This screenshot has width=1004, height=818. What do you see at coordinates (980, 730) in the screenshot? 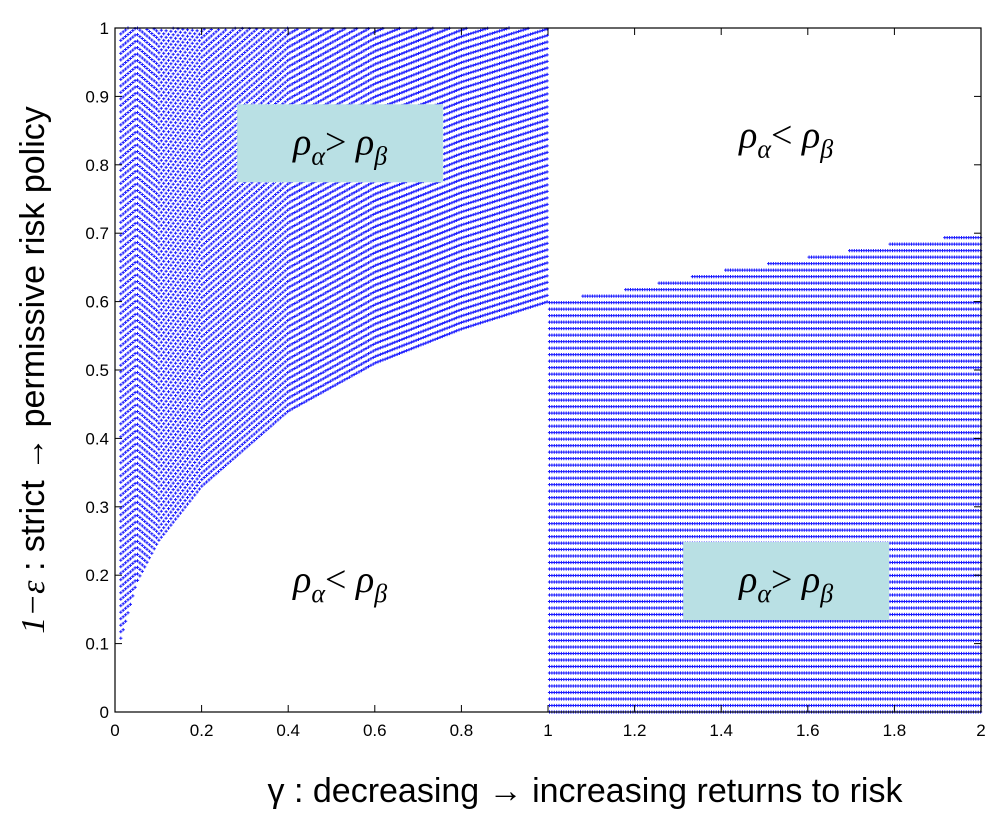
I see `x-tick-label: 2` at bounding box center [980, 730].